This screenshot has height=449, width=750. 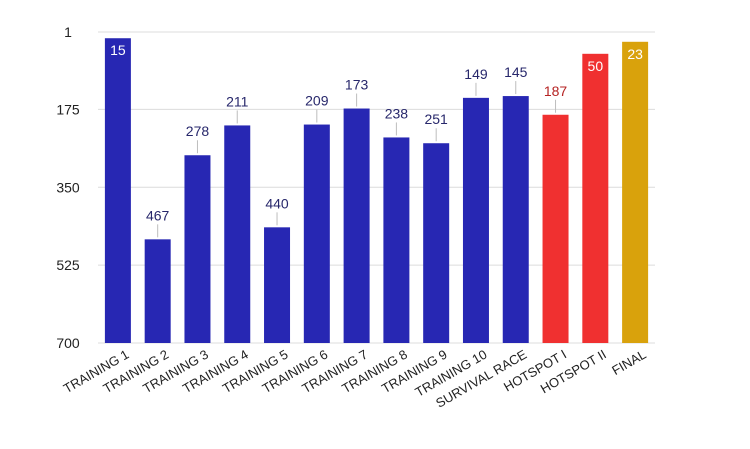 I want to click on data-label: 467, so click(x=158, y=215).